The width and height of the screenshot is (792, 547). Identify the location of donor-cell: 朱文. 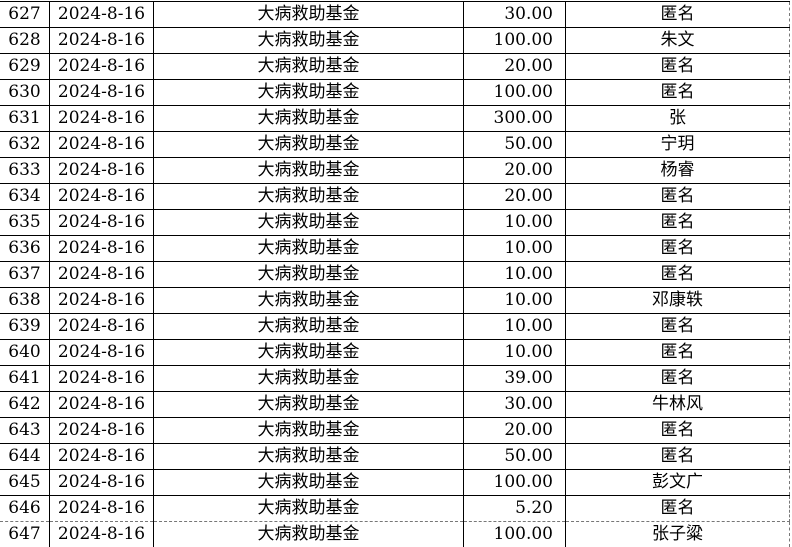
(678, 41).